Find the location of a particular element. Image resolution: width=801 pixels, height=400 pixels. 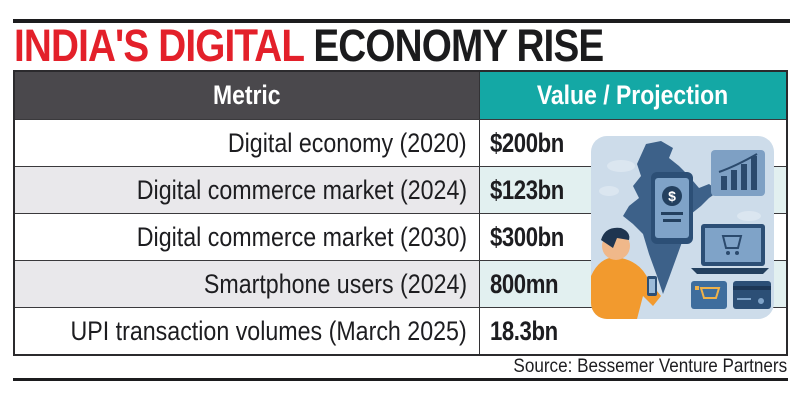

metric-cell: Digital commerce market (2030) is located at coordinates (247, 237).